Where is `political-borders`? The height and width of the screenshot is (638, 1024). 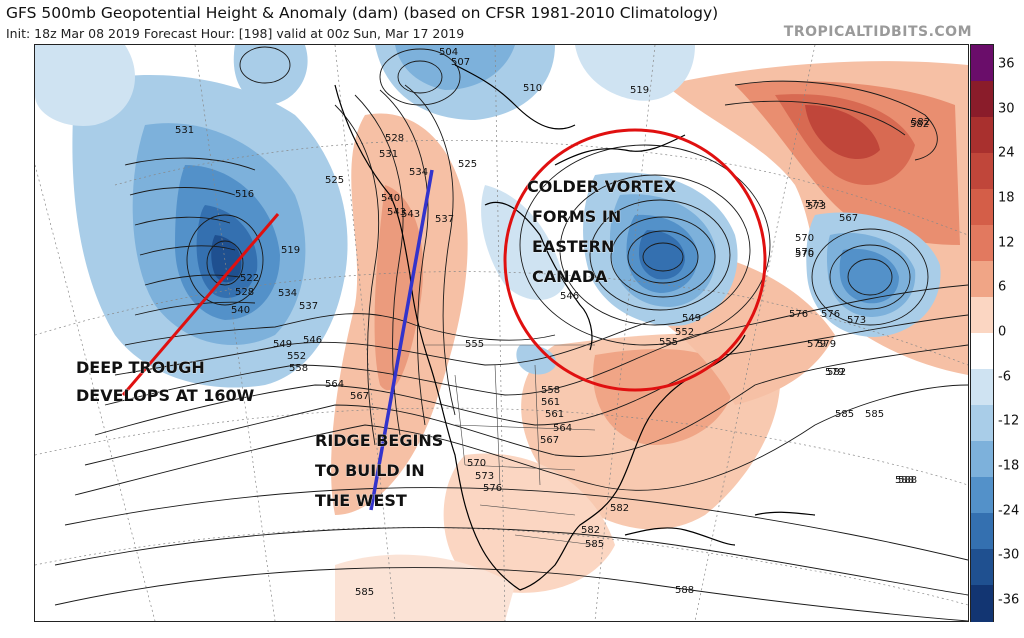 political-borders is located at coordinates (510, 445).